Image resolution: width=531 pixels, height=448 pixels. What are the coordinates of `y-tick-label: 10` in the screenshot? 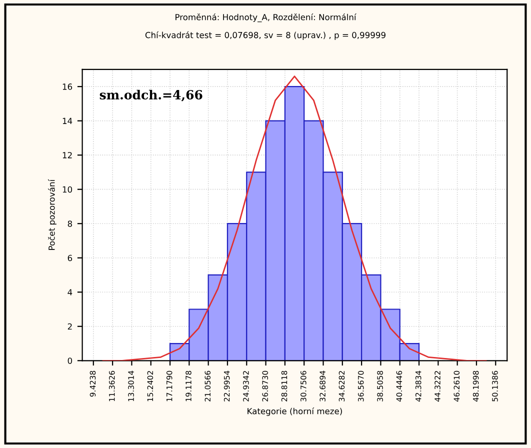 It's located at (67, 189).